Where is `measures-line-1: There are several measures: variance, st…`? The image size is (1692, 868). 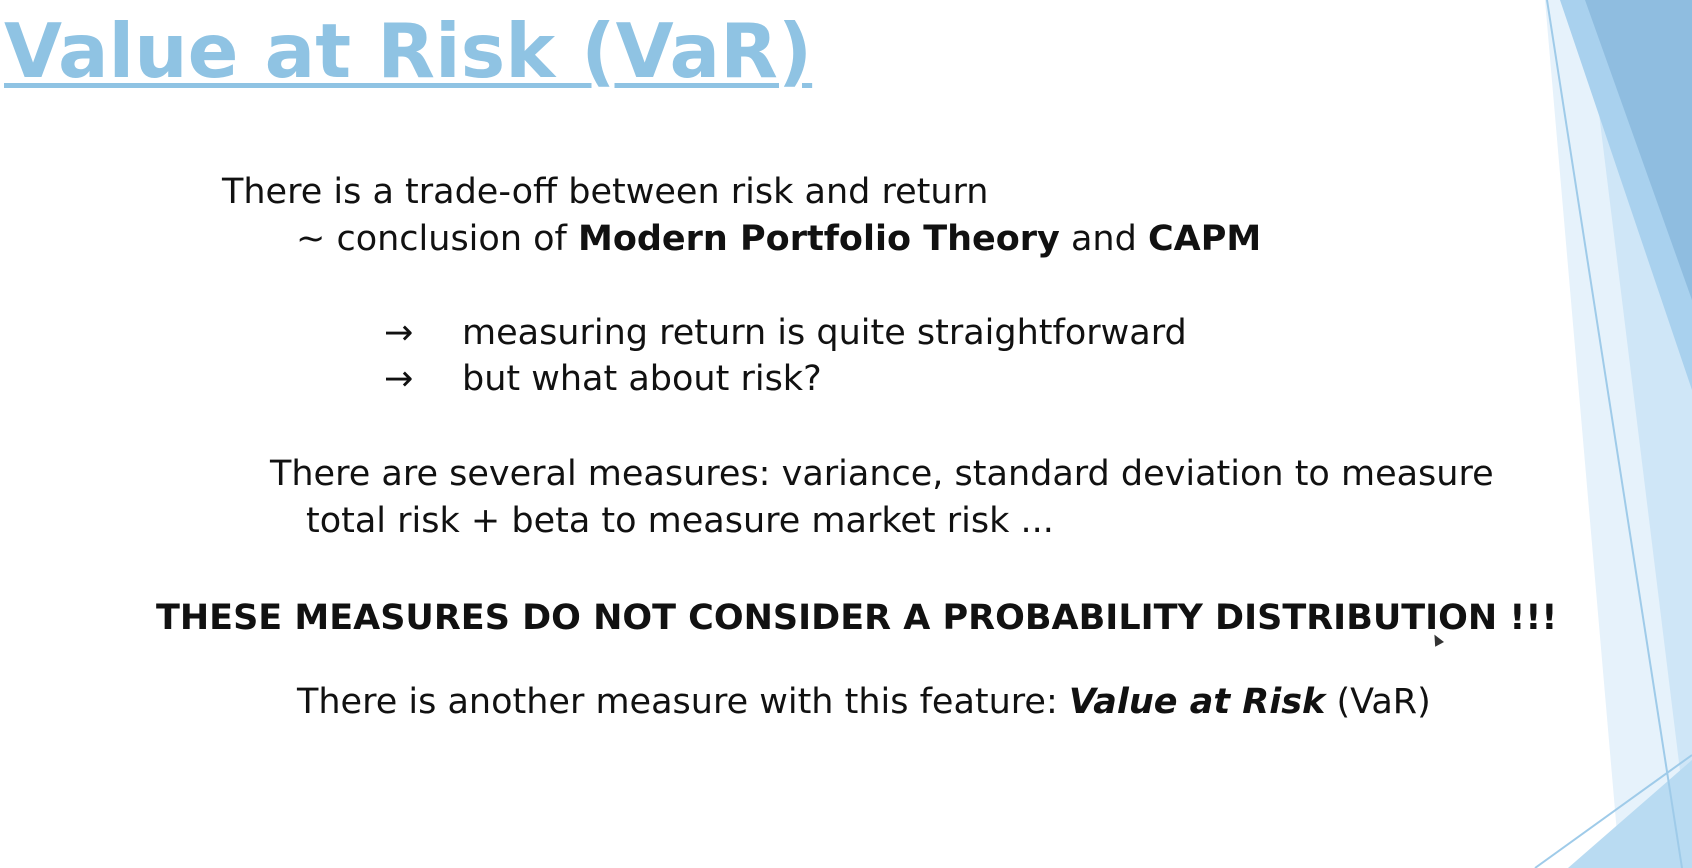 measures-line-1: There are several measures: variance, st… is located at coordinates (882, 474).